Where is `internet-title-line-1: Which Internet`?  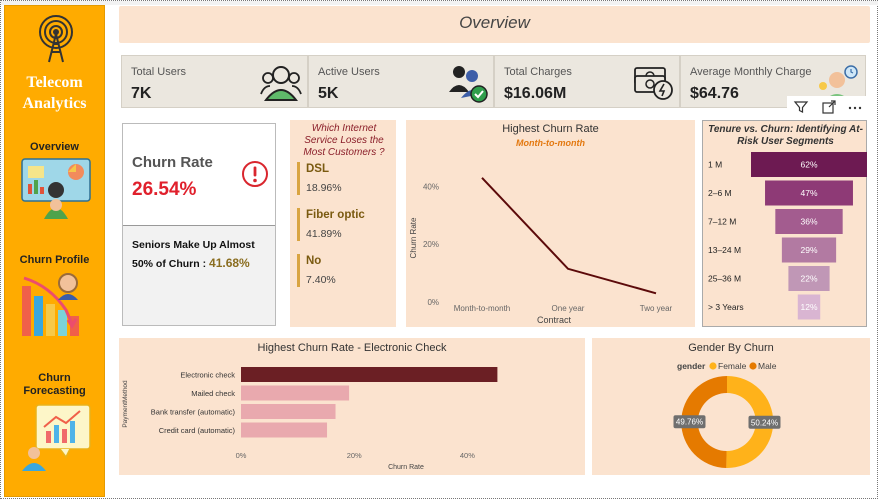
internet-title-line-1: Which Internet is located at coordinates (344, 128).